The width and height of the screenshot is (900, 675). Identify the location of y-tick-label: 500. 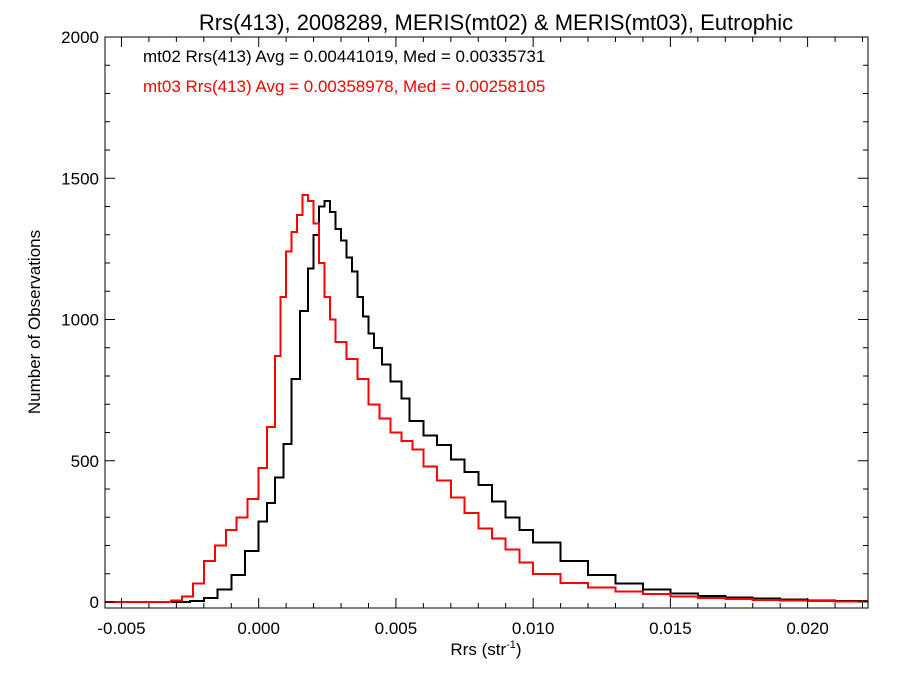
(85, 461).